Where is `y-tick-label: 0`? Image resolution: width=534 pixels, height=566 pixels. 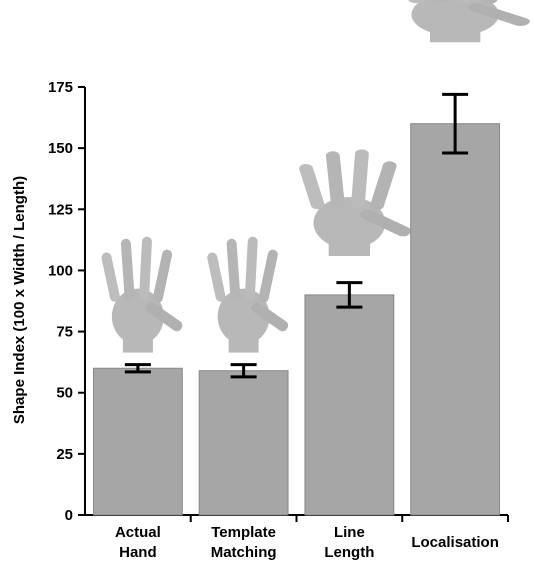
y-tick-label: 0 is located at coordinates (69, 515).